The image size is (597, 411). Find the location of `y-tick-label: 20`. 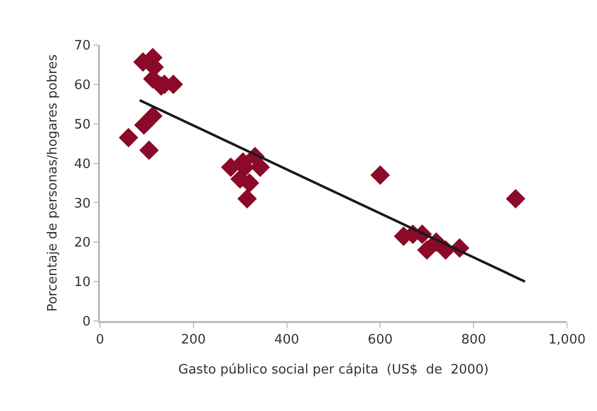

y-tick-label: 20 is located at coordinates (82, 243).